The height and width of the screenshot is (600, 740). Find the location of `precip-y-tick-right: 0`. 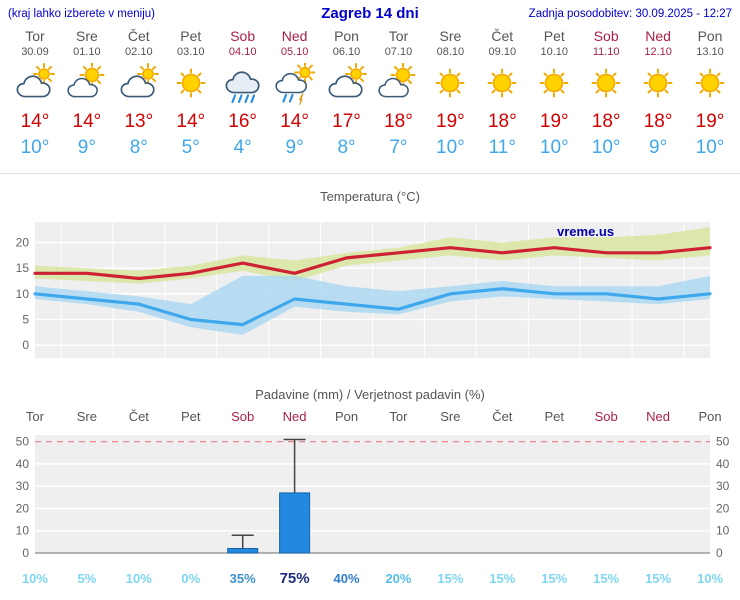

precip-y-tick-right: 0 is located at coordinates (719, 553).